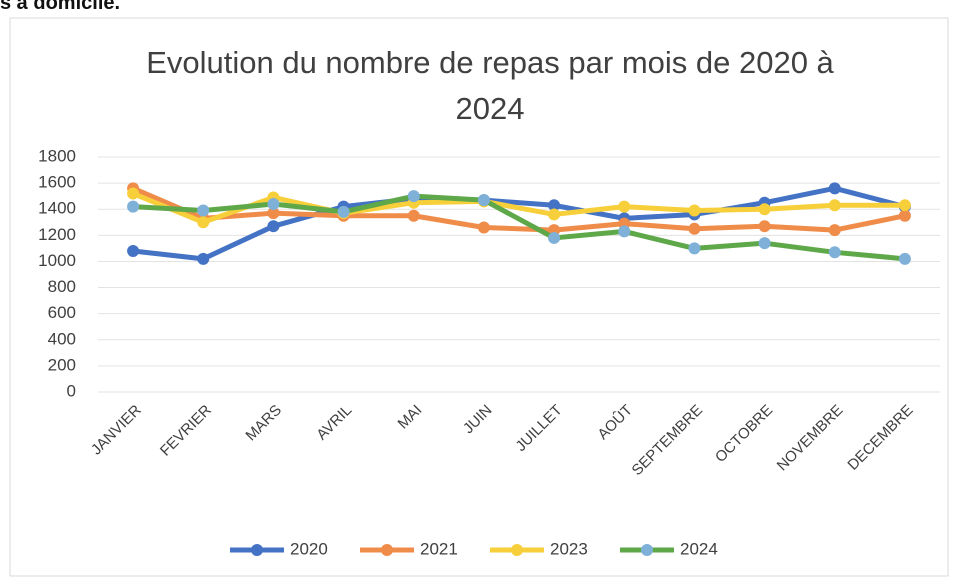 The image size is (954, 581). I want to click on x-tick-label: JANVIER, so click(116, 430).